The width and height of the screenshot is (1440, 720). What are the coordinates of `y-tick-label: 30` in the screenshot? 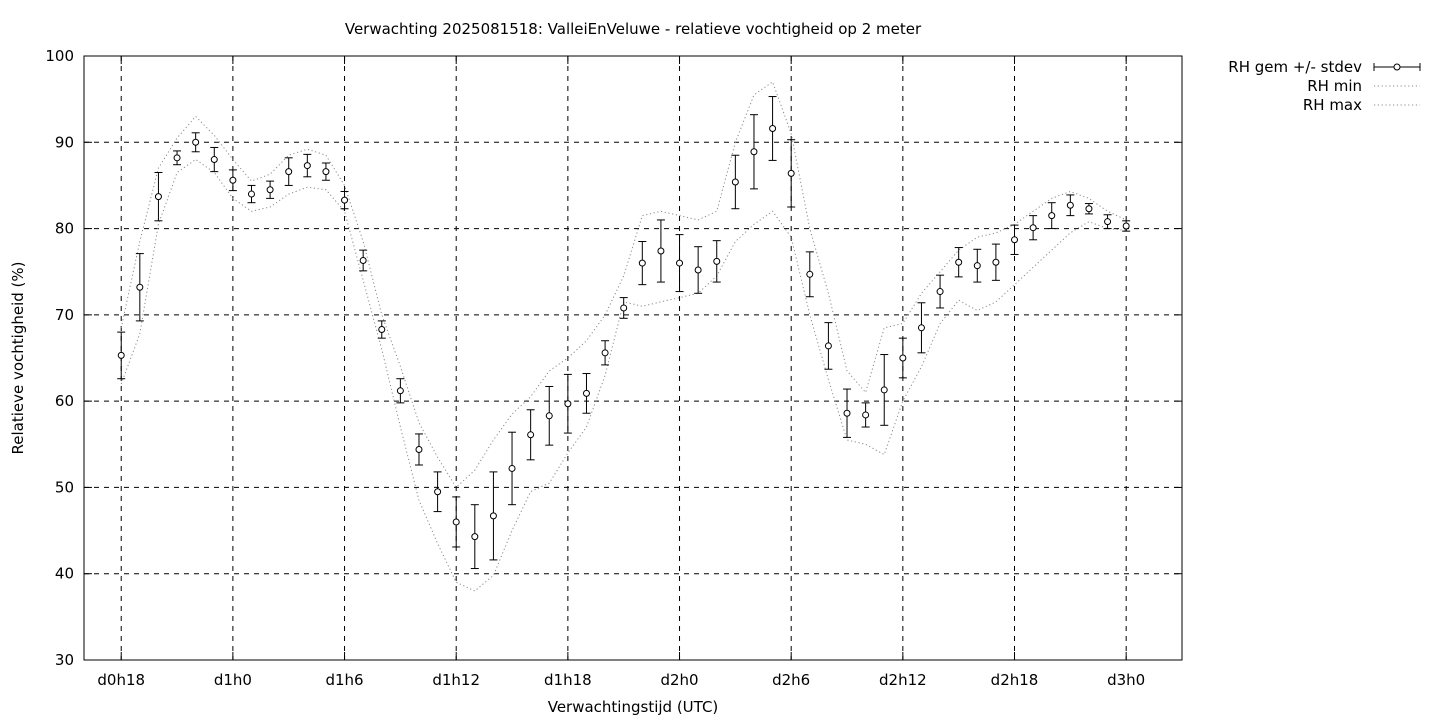 It's located at (64, 660).